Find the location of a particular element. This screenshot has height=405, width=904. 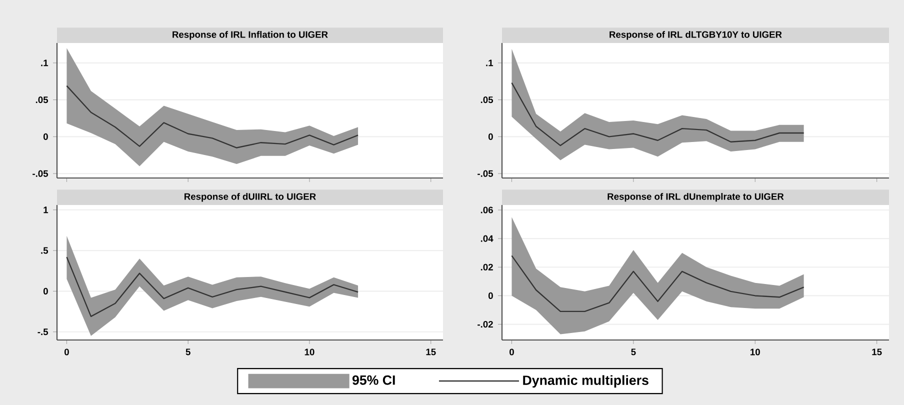

y-tick-label: .02 is located at coordinates (486, 267).